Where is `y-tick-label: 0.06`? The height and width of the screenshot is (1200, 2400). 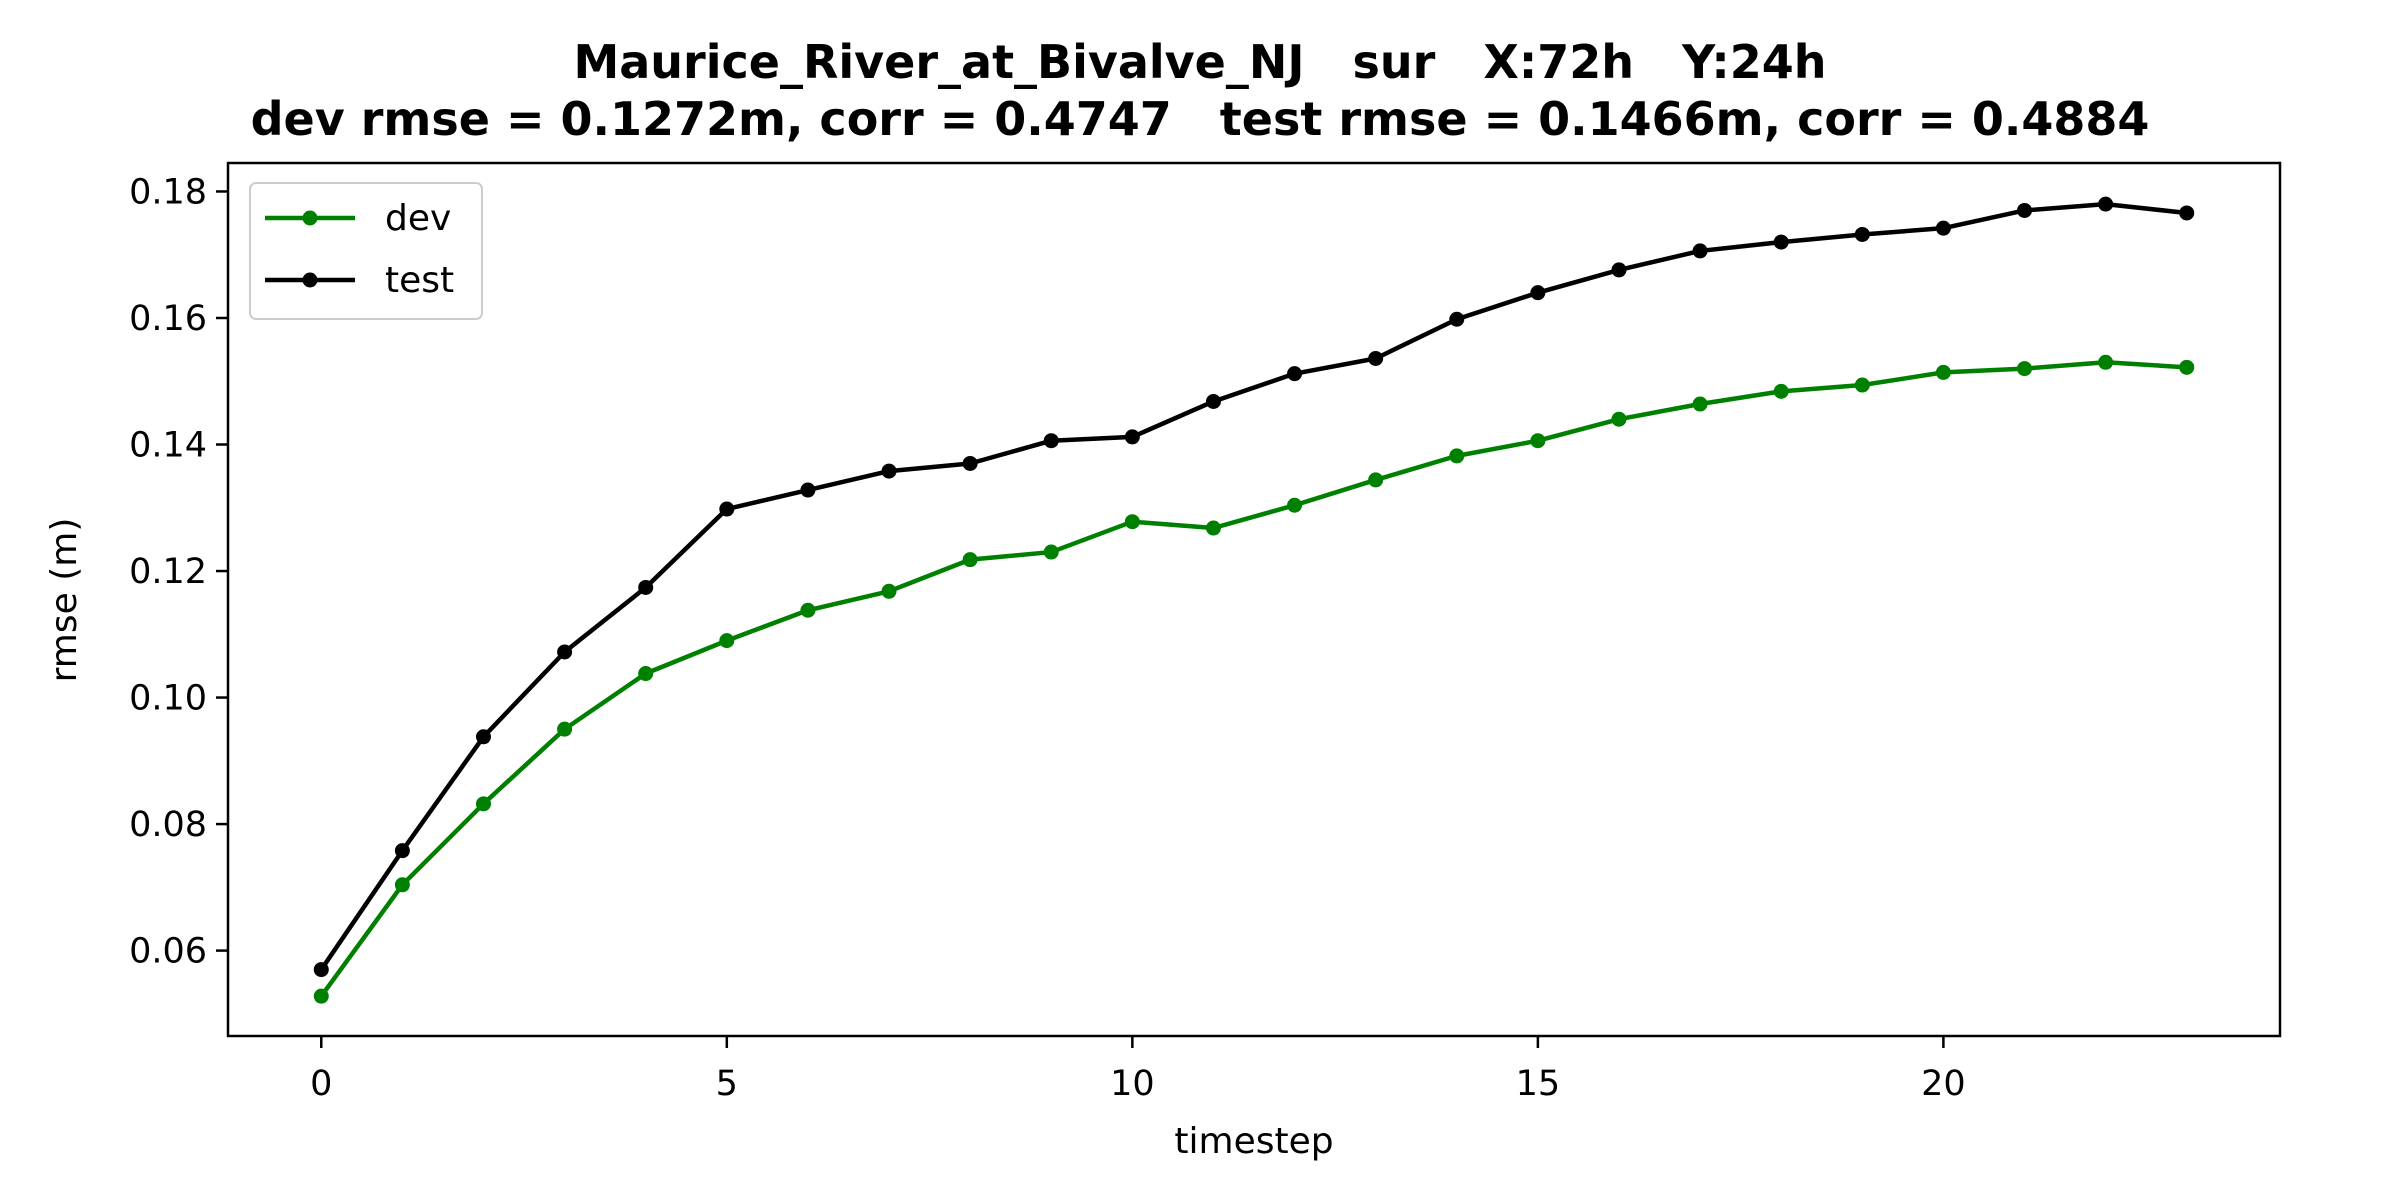 y-tick-label: 0.06 is located at coordinates (168, 952).